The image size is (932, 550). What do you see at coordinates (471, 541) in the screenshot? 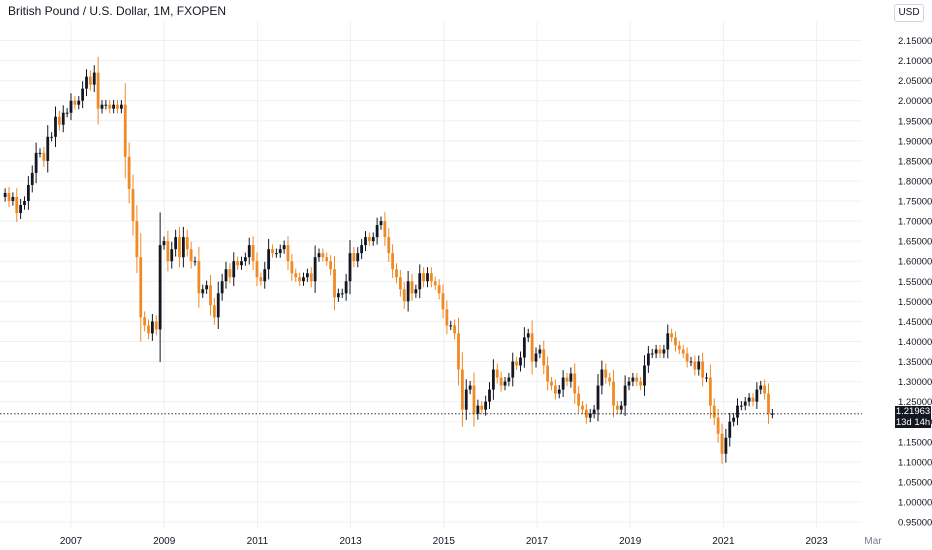
I see `time-axis: 2007 2009 2011 2013 2015 2017 2019 2021 2023 Mar` at bounding box center [471, 541].